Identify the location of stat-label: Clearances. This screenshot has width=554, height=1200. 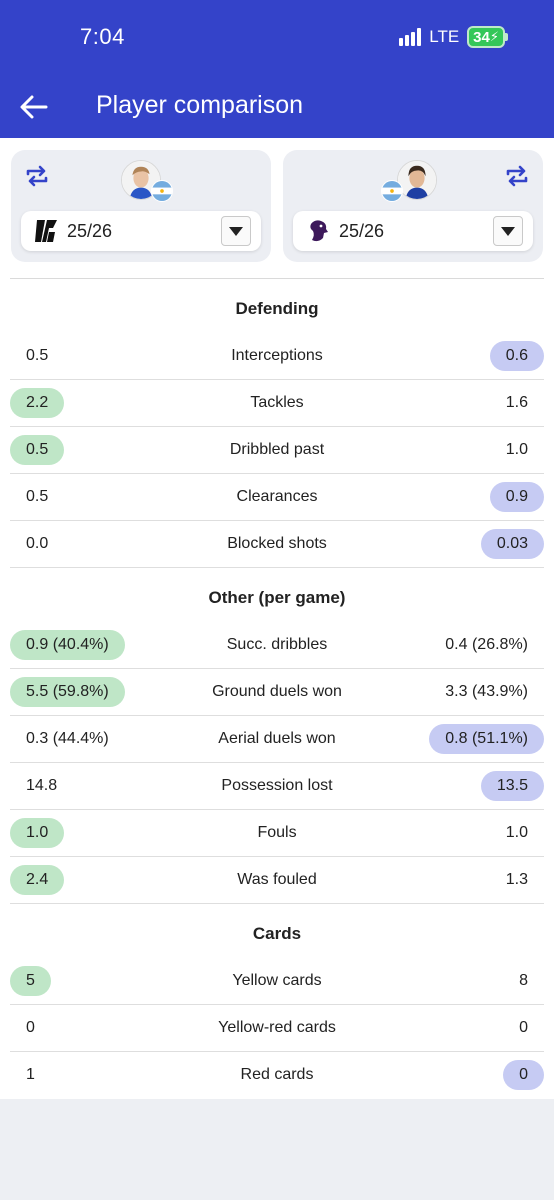
(277, 496).